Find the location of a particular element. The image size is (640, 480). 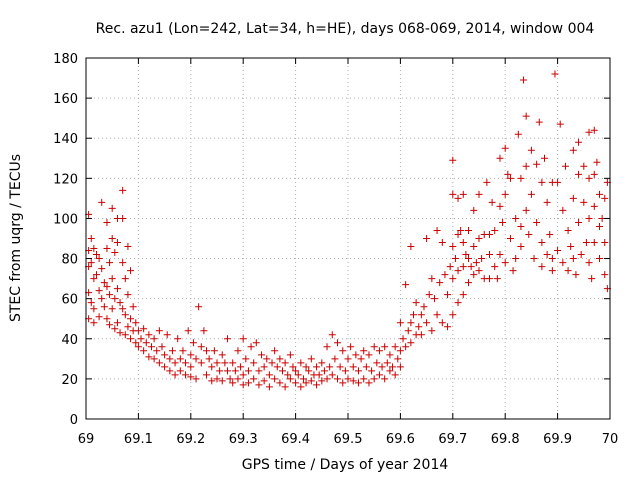

y-tick-label: 120 is located at coordinates (65, 179).